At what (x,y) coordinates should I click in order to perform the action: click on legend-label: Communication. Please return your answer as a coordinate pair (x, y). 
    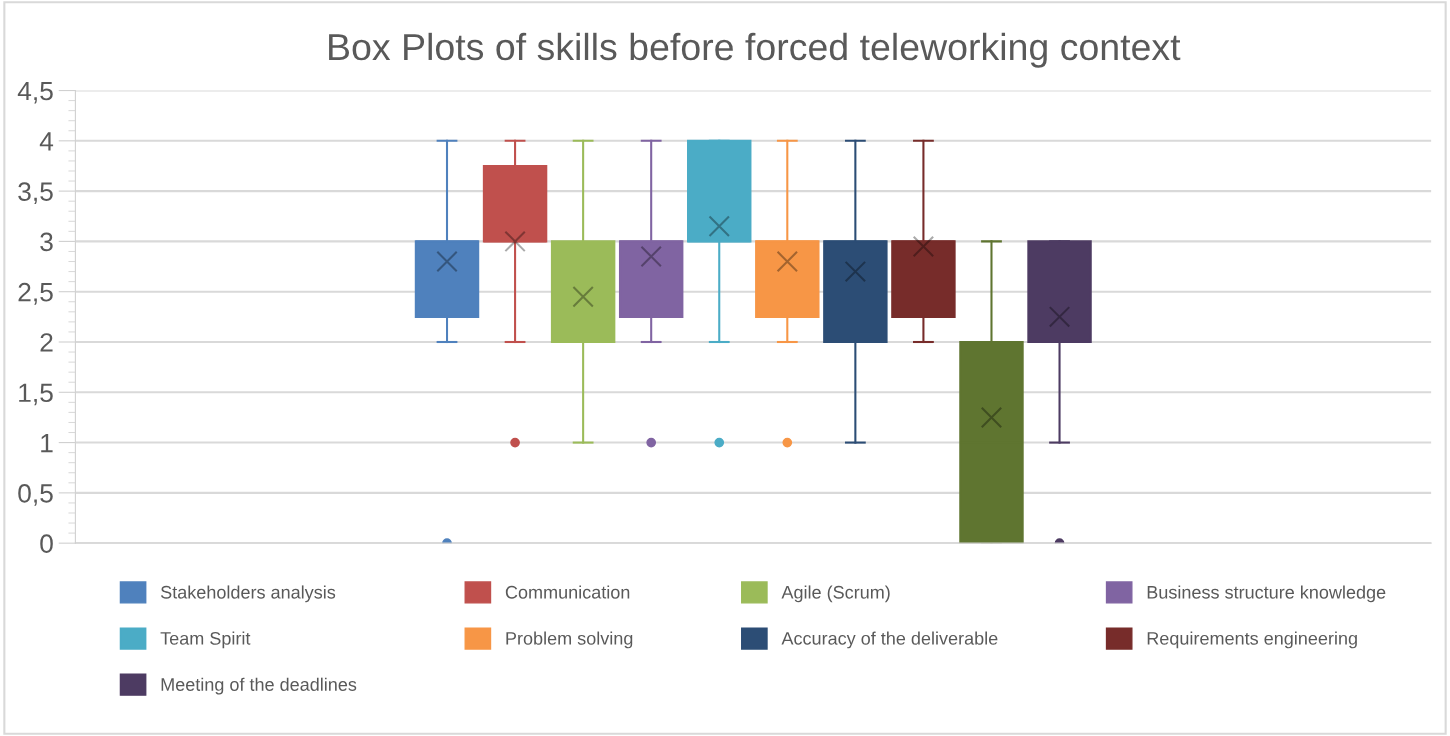
    Looking at the image, I should click on (567, 592).